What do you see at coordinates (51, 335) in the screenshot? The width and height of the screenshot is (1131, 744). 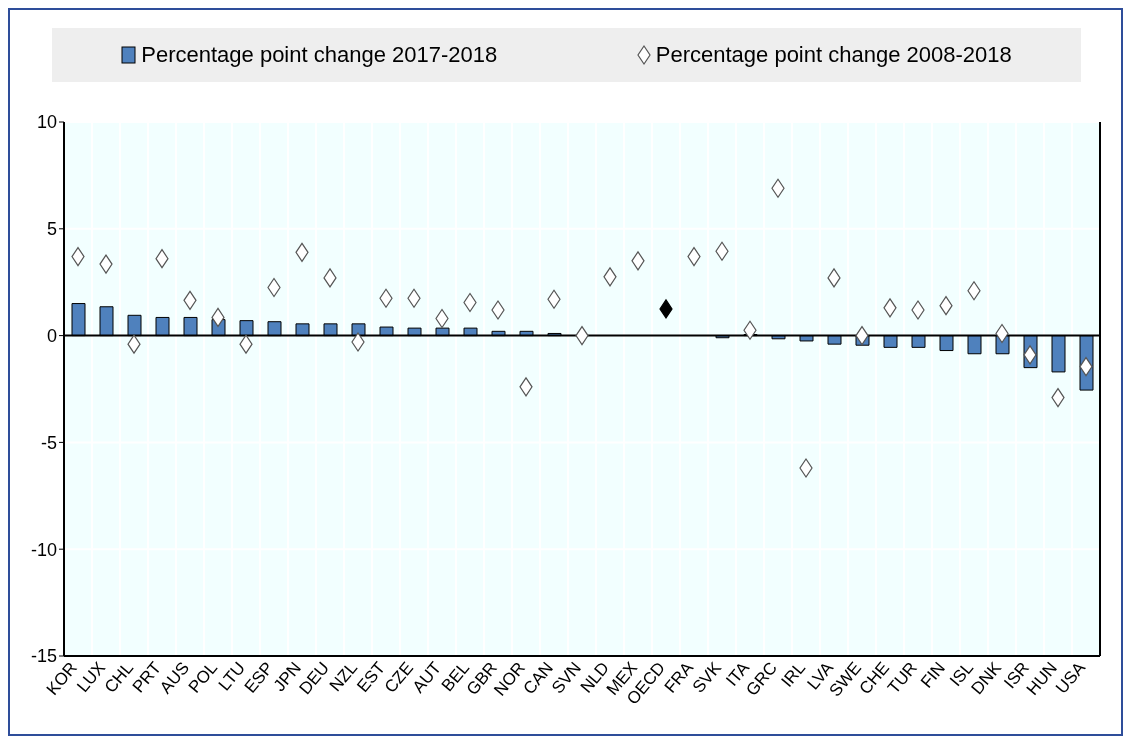 I see `y-tick-label: 0` at bounding box center [51, 335].